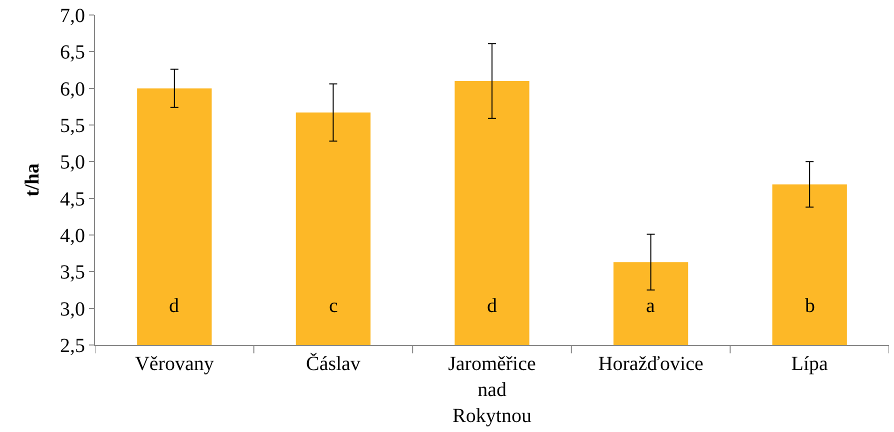  I want to click on y-tick-label: 4,0, so click(72, 236).